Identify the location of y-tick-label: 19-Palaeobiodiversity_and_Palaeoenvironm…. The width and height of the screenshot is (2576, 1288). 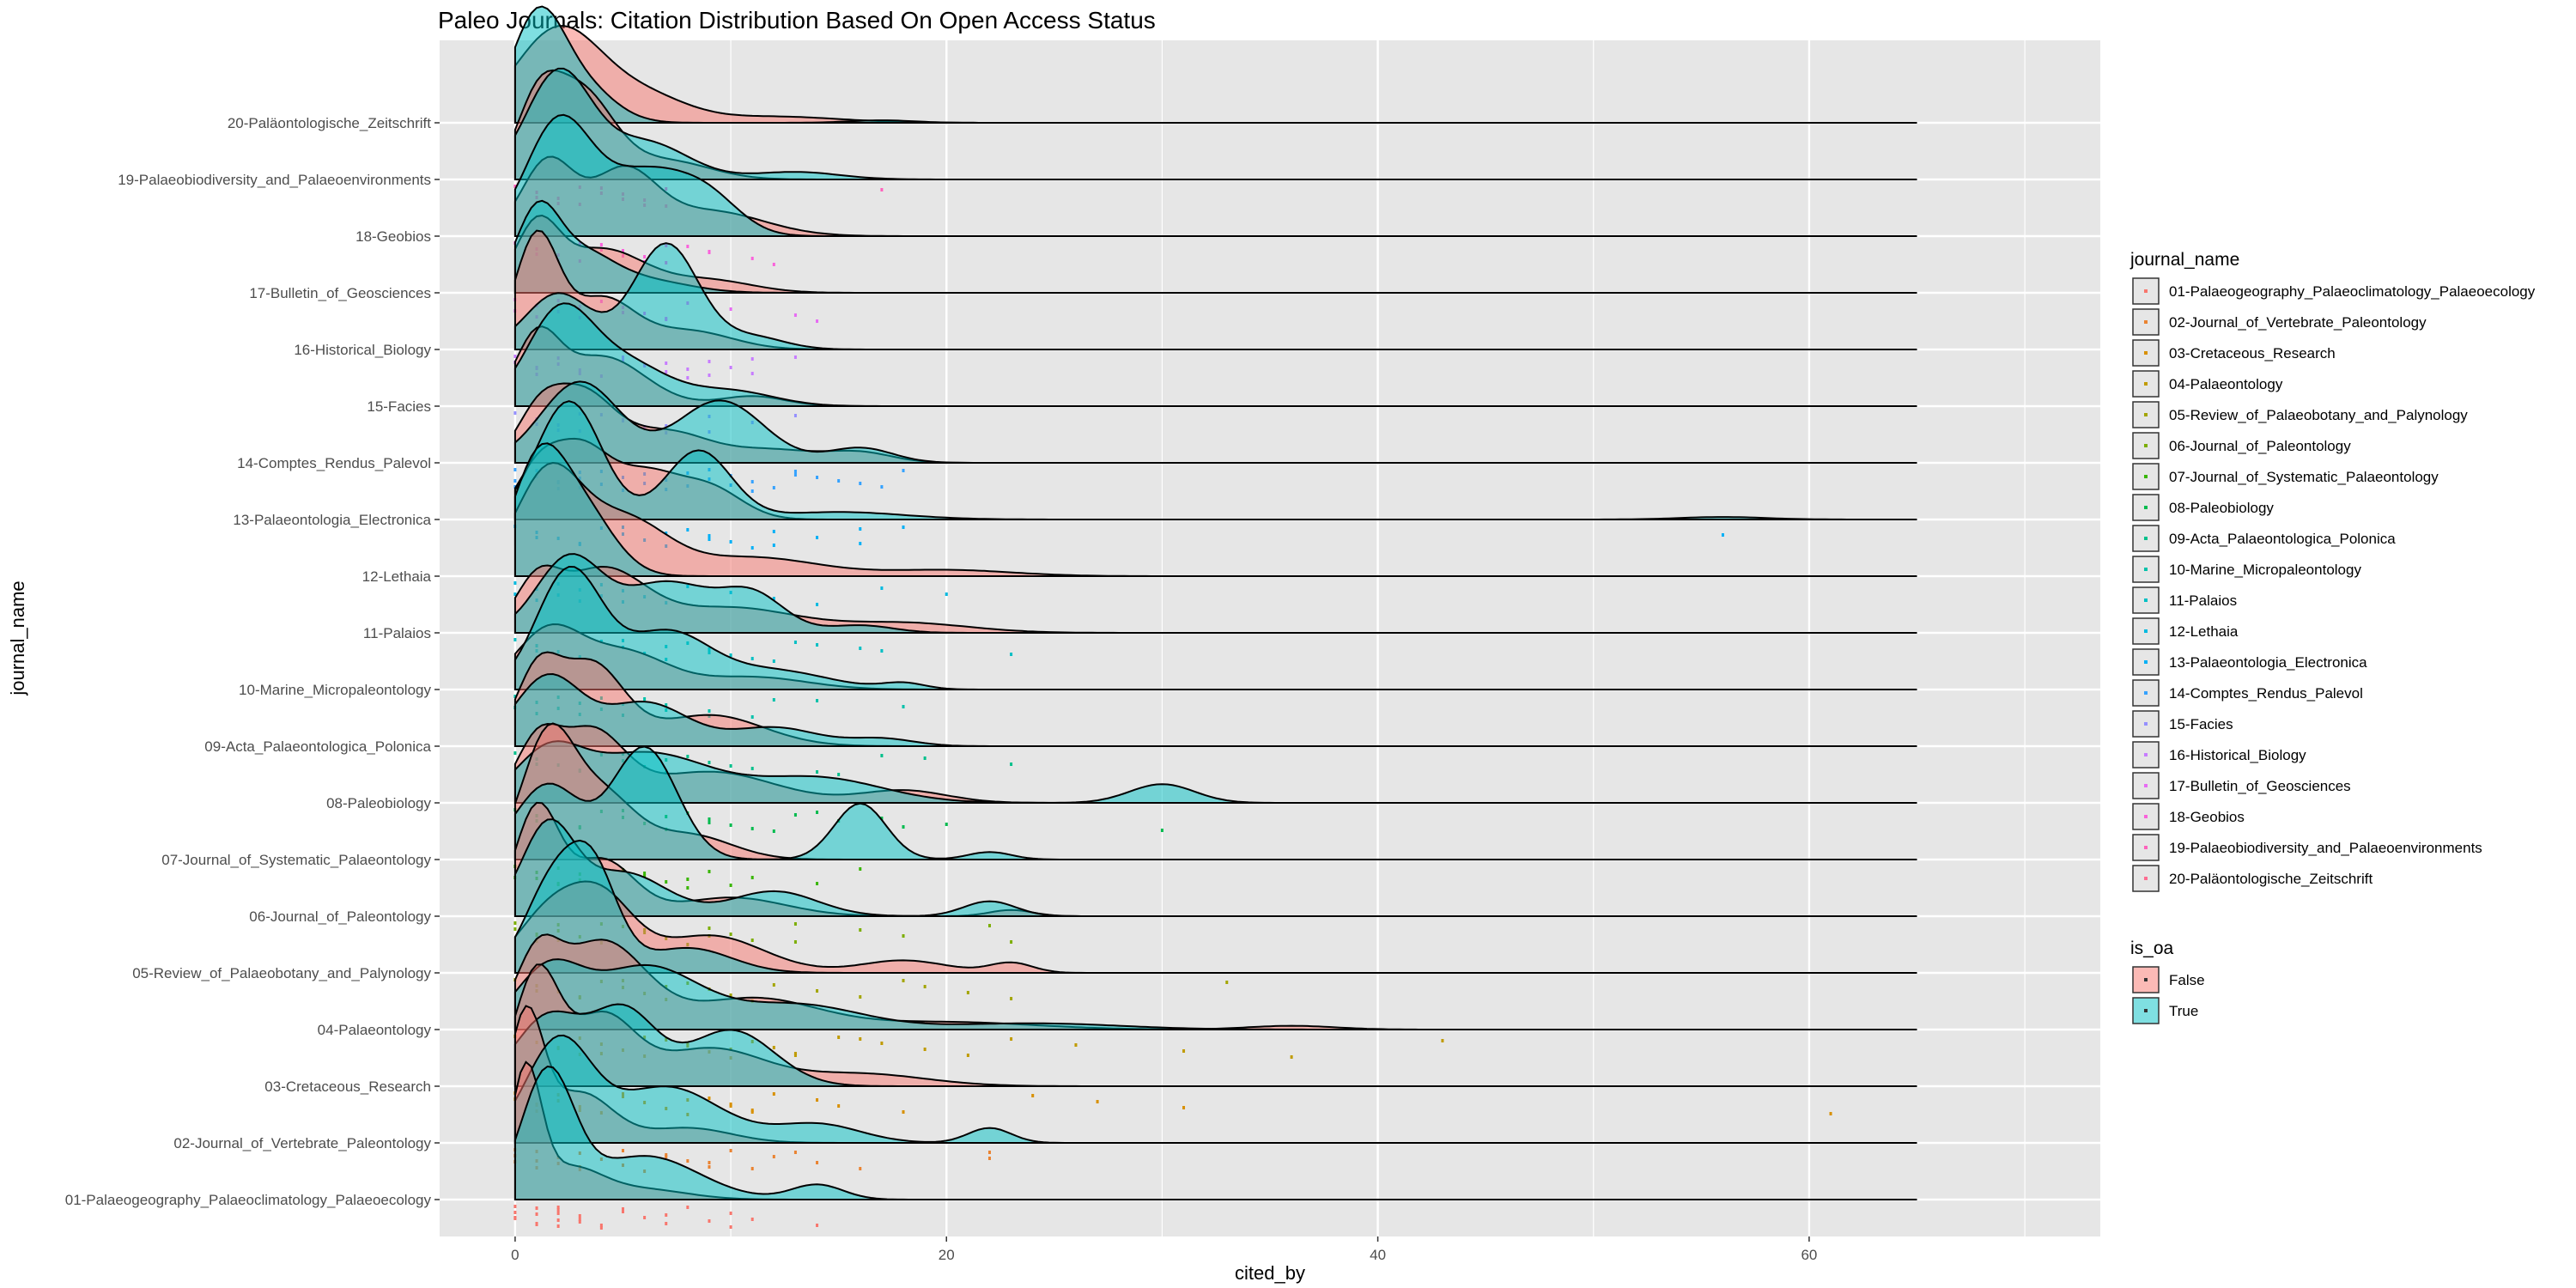
(274, 180).